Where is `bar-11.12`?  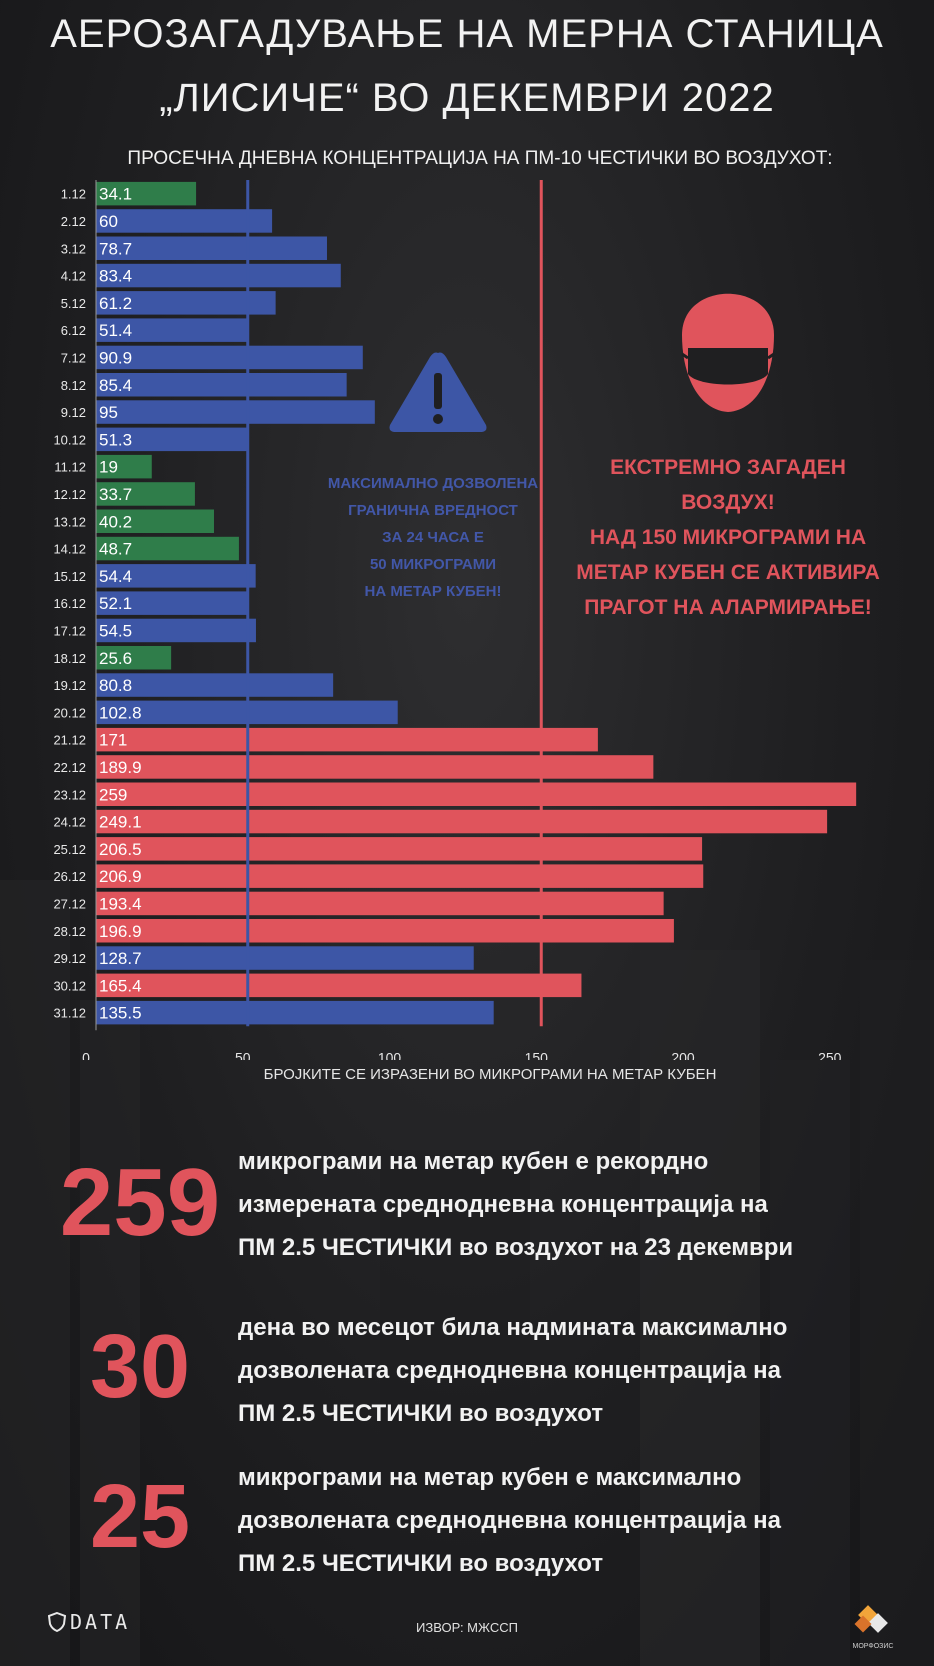 bar-11.12 is located at coordinates (124, 466).